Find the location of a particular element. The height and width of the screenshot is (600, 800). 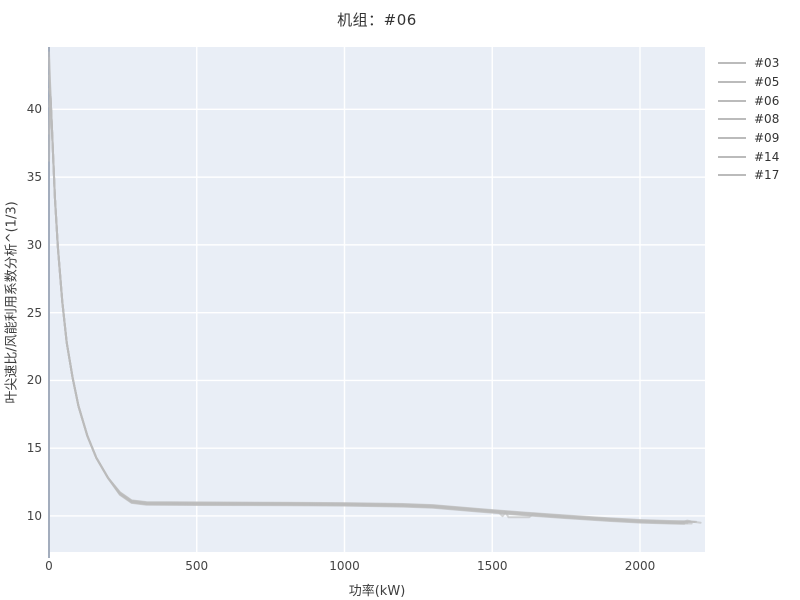

chart-title: 机组：#06 is located at coordinates (377, 20).